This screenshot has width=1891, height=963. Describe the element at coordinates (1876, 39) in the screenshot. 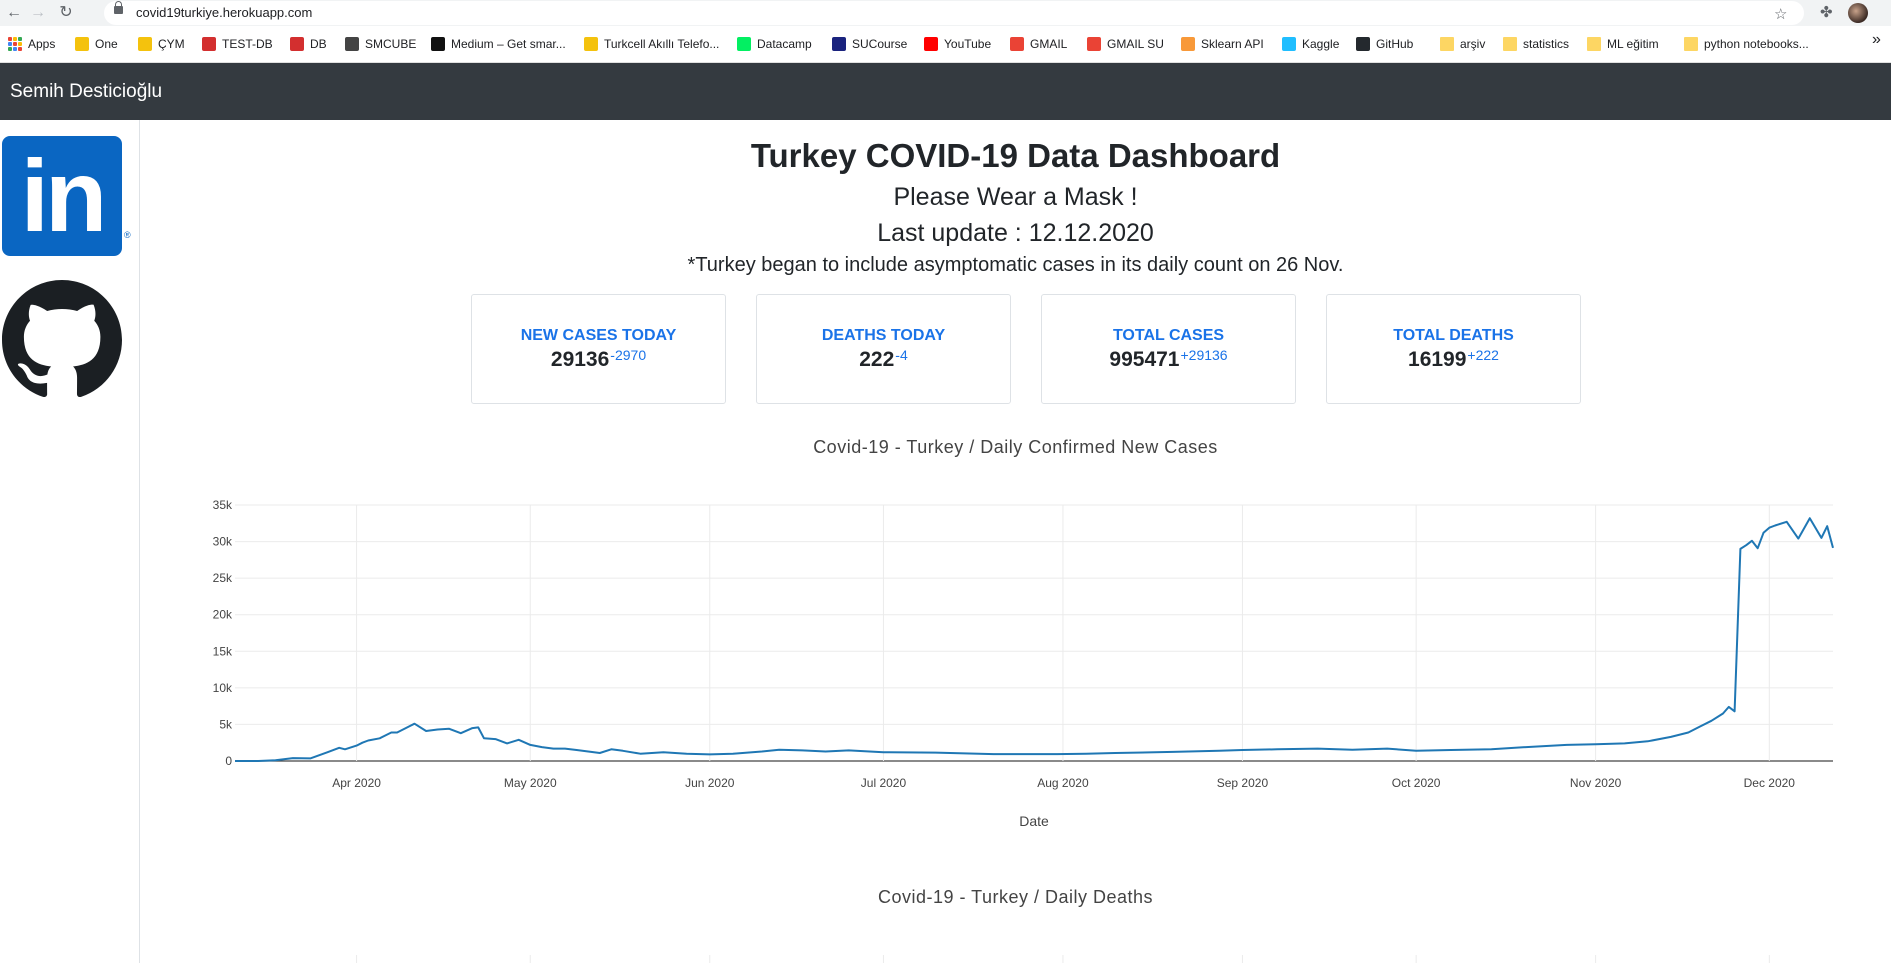

I see `bookmarks-overflow-button: »` at that location.